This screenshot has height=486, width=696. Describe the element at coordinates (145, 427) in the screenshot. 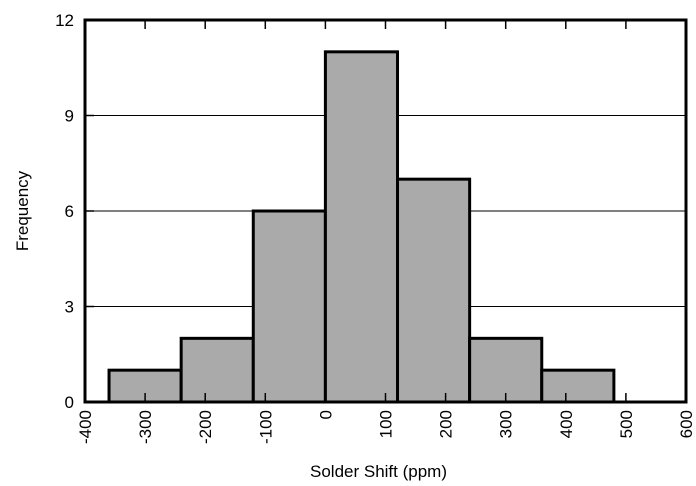

I see `x-tick-label: -300` at that location.